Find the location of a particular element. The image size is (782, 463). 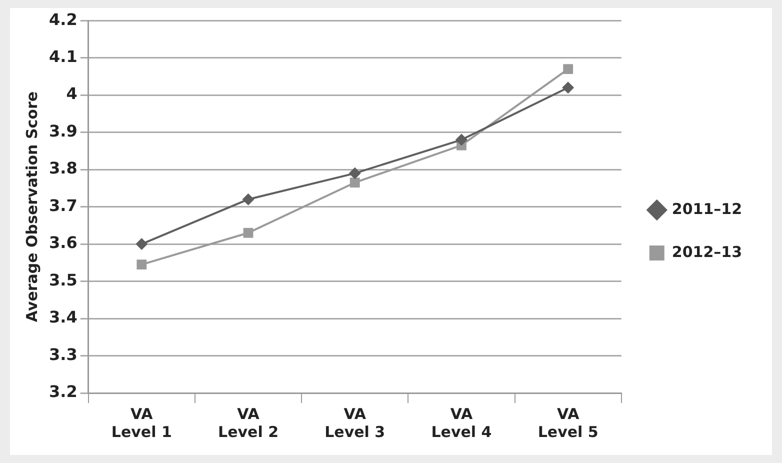

y-tick-label: 4.1 is located at coordinates (63, 56).